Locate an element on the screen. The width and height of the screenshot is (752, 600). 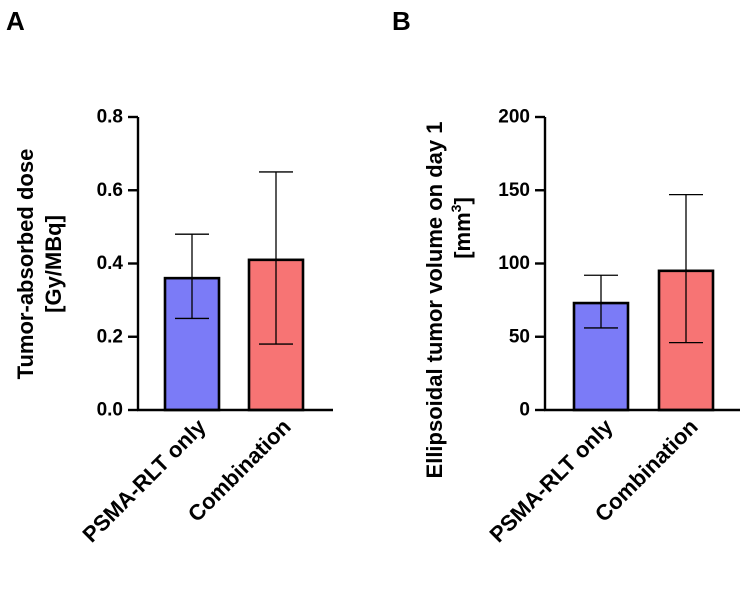
panel-a-error-bars is located at coordinates (234, 258).